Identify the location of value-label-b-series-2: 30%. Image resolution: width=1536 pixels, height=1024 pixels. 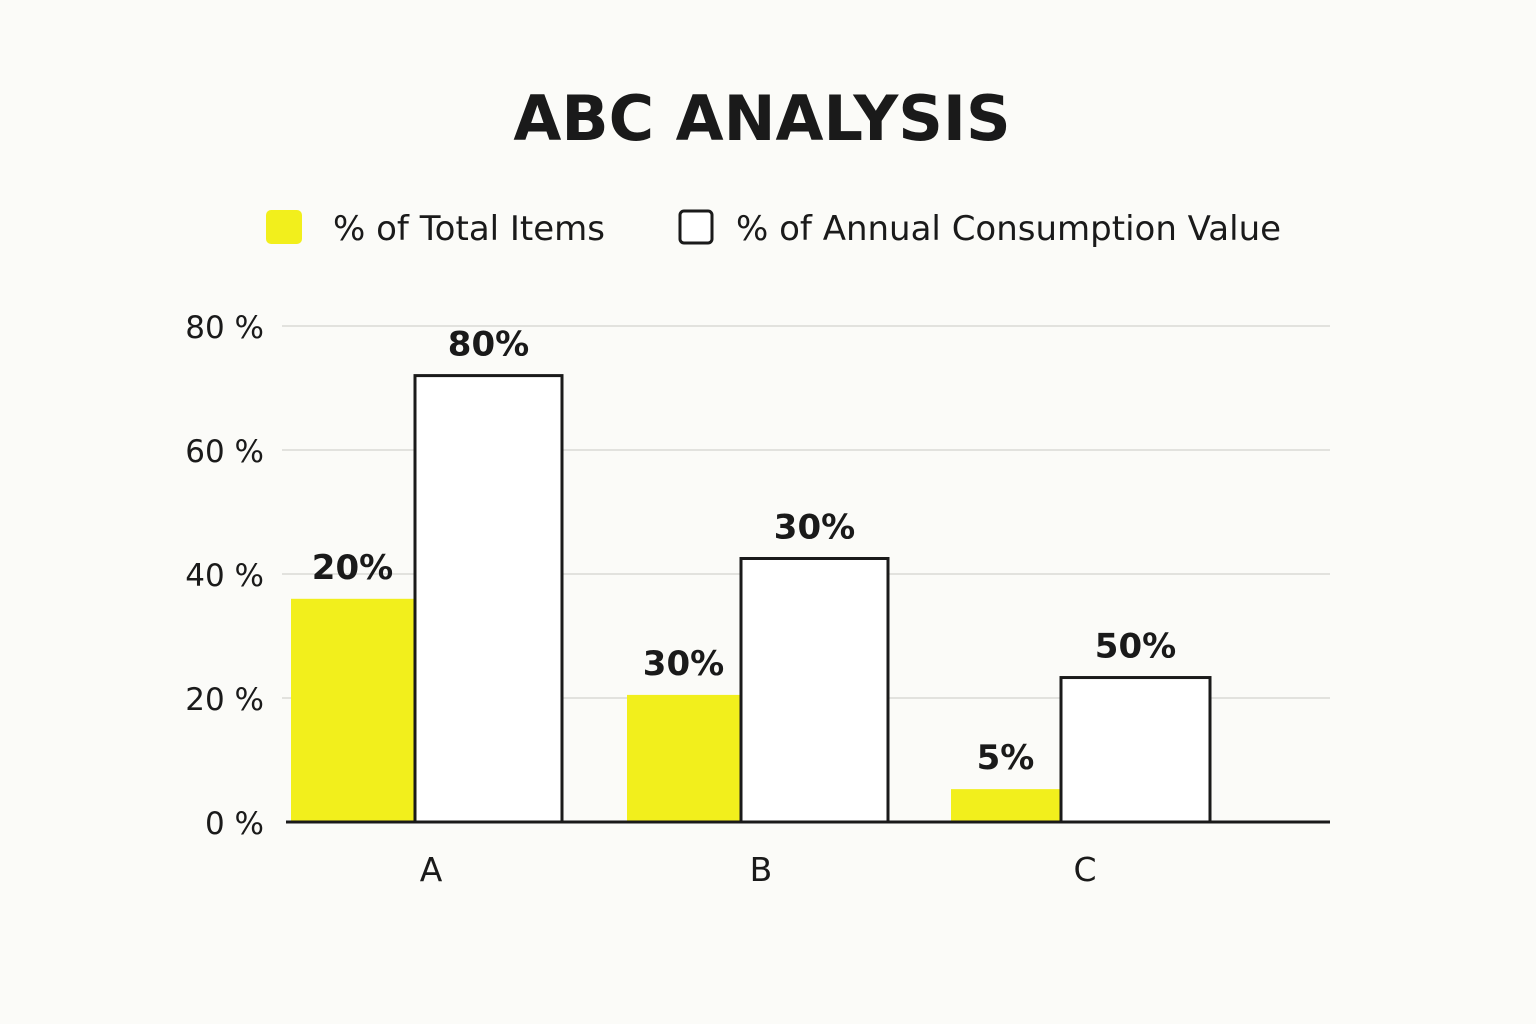
(814, 528).